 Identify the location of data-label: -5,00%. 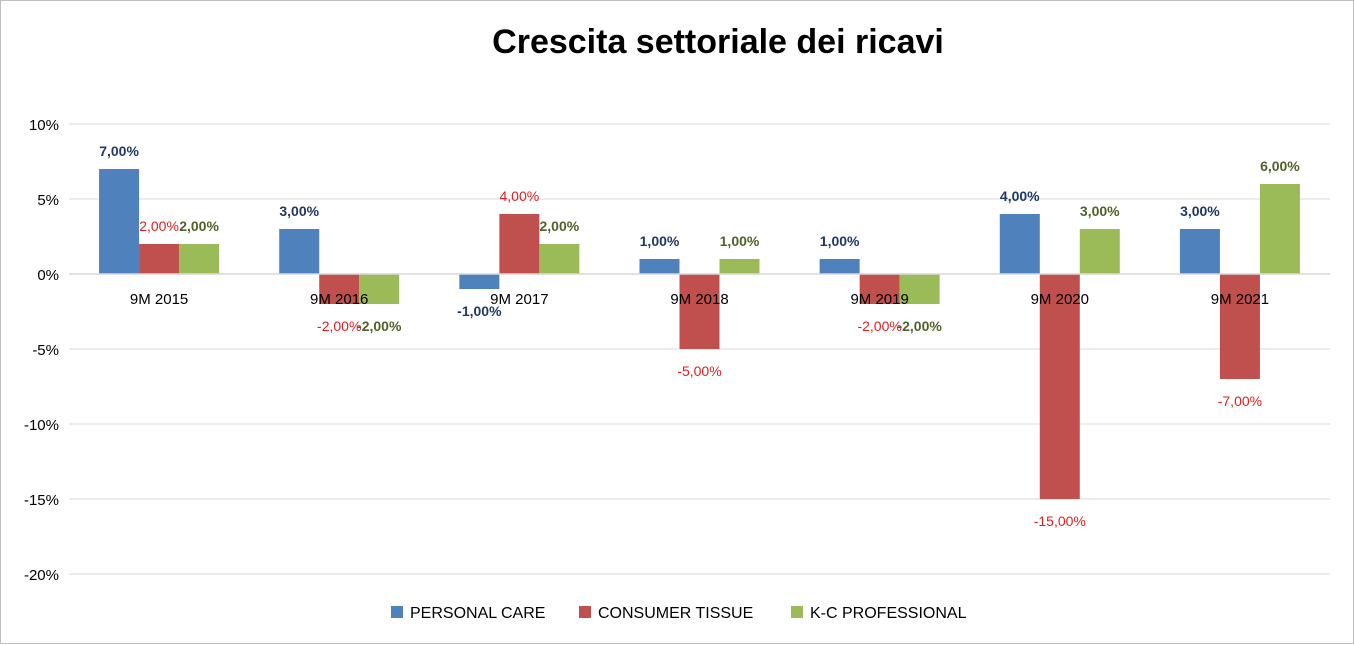
(699, 371).